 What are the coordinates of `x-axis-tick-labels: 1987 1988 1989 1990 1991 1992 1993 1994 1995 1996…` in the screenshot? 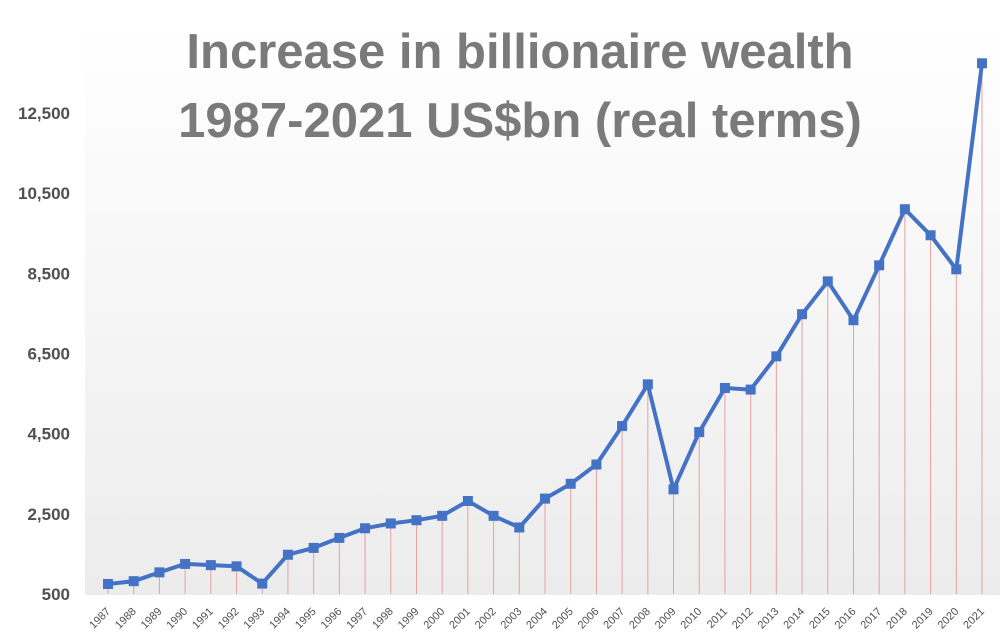 It's located at (537, 619).